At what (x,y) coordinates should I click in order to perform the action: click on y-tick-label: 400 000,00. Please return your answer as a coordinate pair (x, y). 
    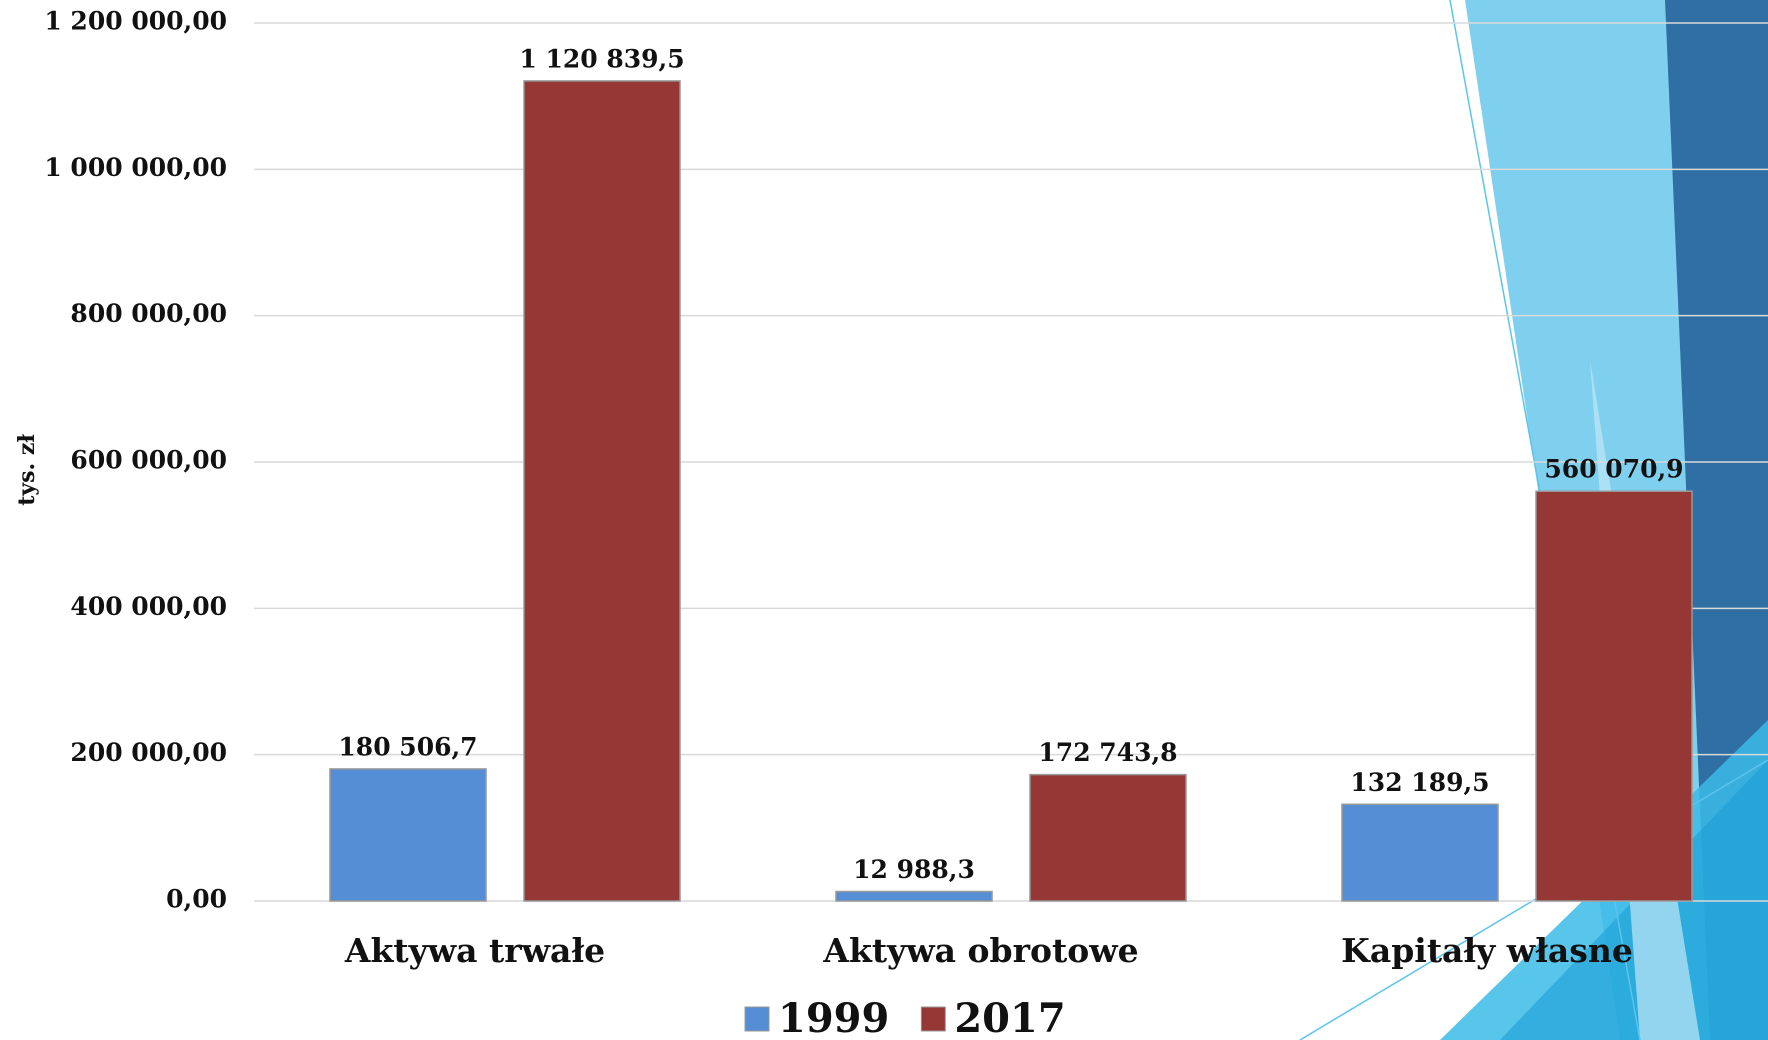
    Looking at the image, I should click on (148, 606).